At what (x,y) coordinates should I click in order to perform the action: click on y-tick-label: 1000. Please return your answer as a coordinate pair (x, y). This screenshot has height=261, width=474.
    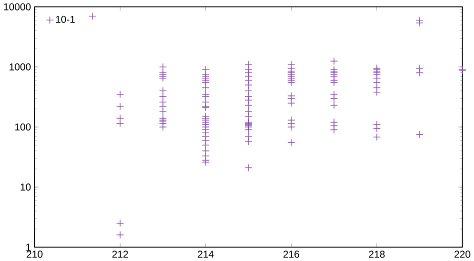
    Looking at the image, I should click on (20, 66).